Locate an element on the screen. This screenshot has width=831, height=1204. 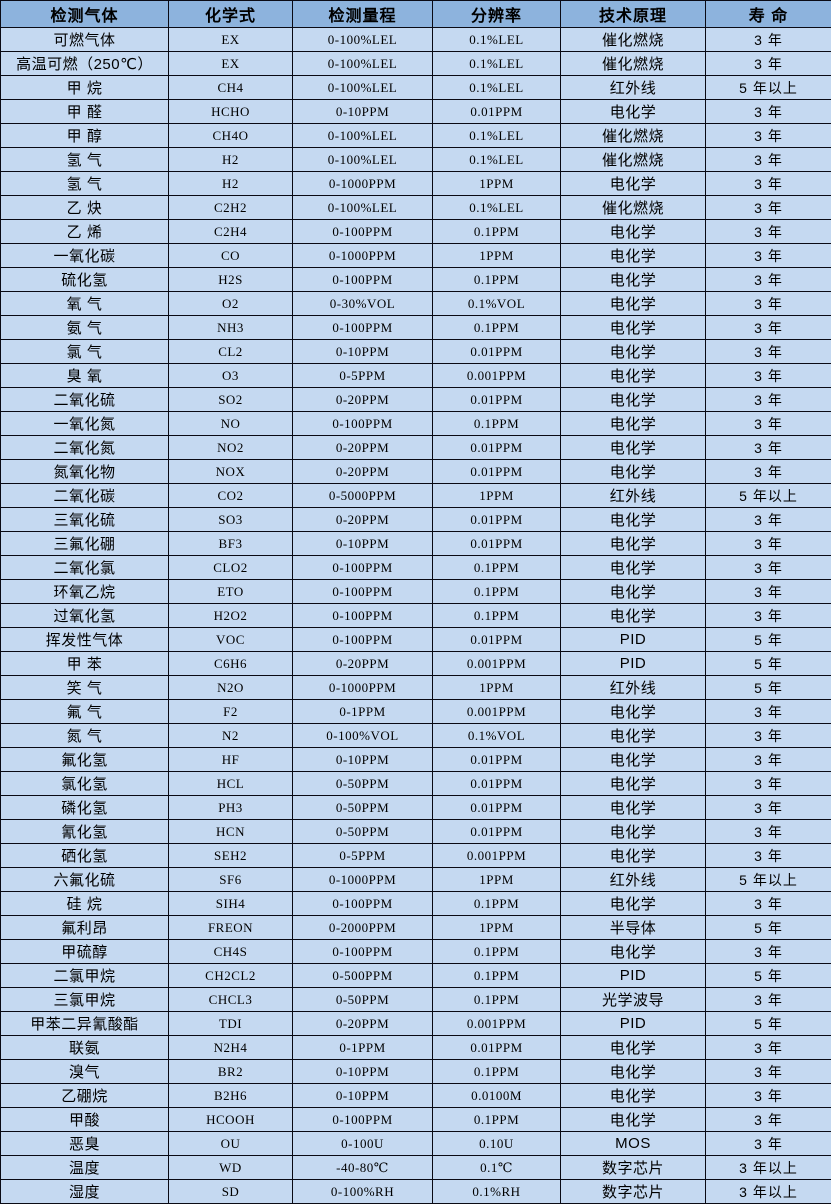
cell-resolution: 0.1%RH is located at coordinates (497, 1192).